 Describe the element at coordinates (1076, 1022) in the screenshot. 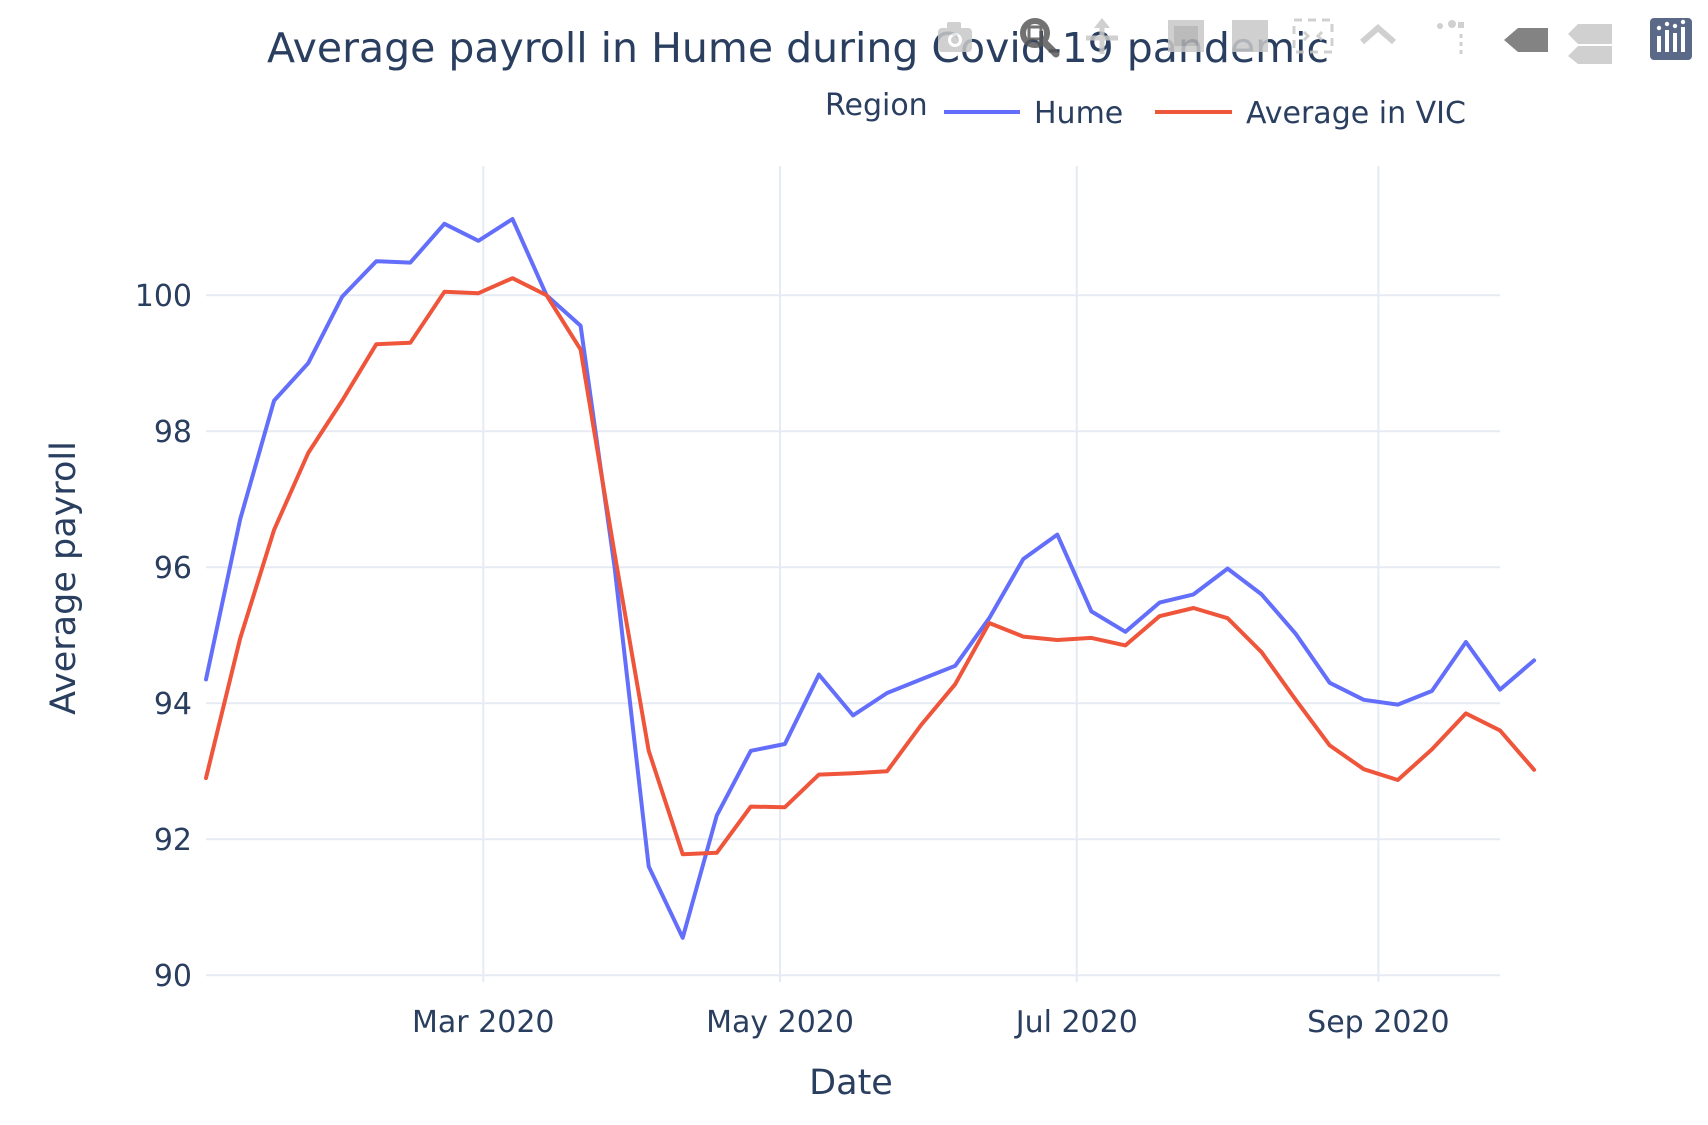

I see `x-tick-label: Jul 2020` at that location.